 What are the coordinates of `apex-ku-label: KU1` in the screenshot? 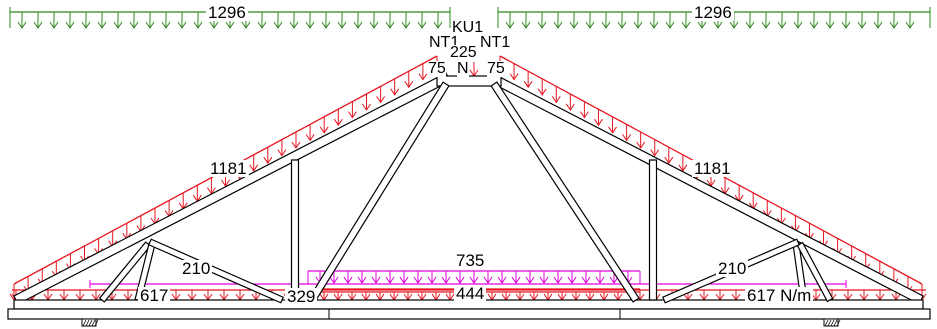 It's located at (468, 27).